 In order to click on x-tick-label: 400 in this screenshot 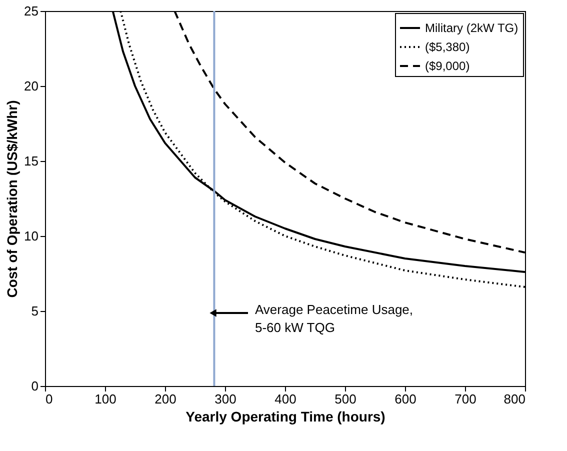, I will do `click(285, 399)`.